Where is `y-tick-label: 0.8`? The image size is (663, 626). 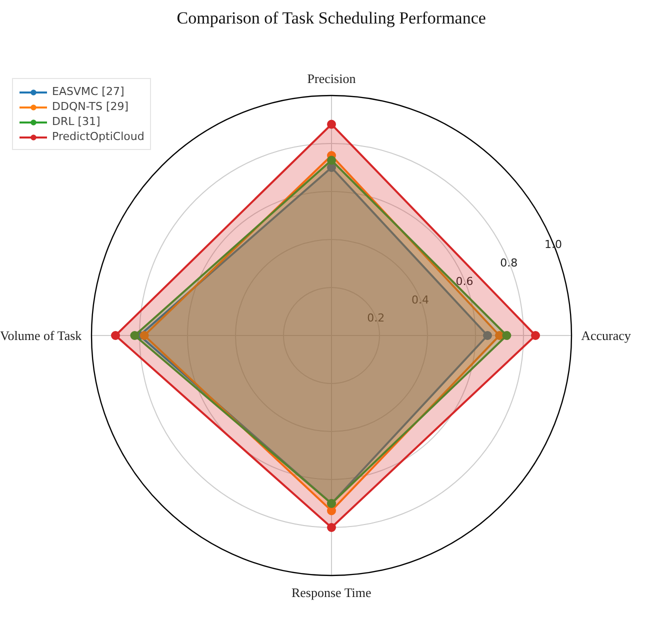 y-tick-label: 0.8 is located at coordinates (509, 263).